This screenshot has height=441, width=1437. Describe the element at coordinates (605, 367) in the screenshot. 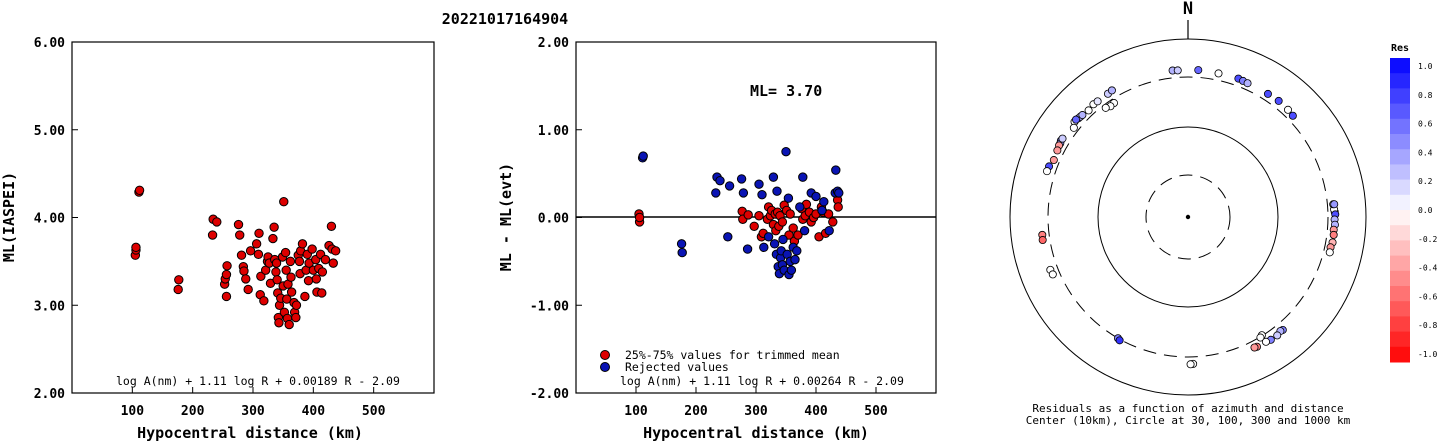

I see `legend-marker-rejected` at that location.